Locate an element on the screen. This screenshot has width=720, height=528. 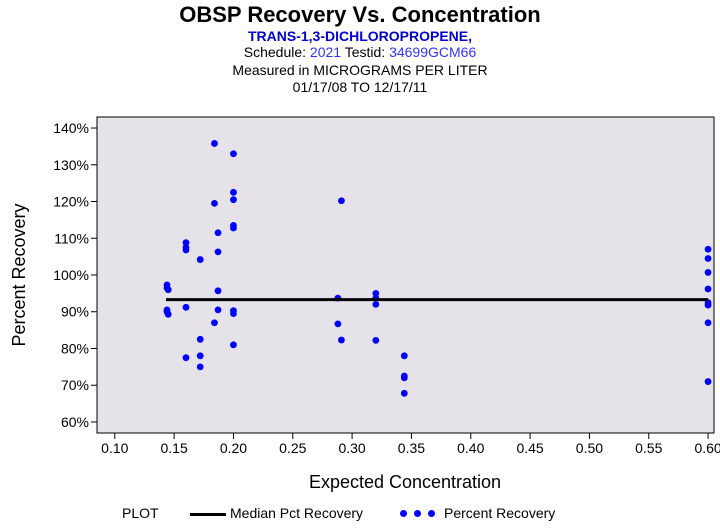
x-tick-label: 0.20 is located at coordinates (233, 448).